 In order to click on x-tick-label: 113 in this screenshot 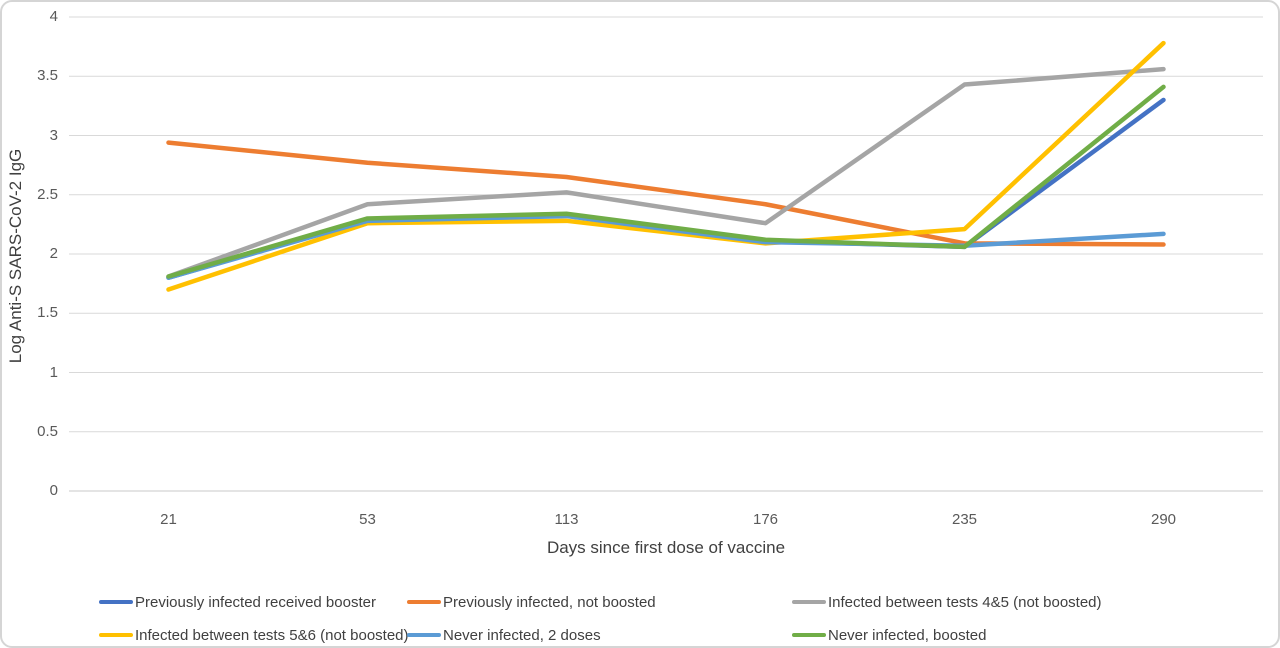, I will do `click(566, 519)`.